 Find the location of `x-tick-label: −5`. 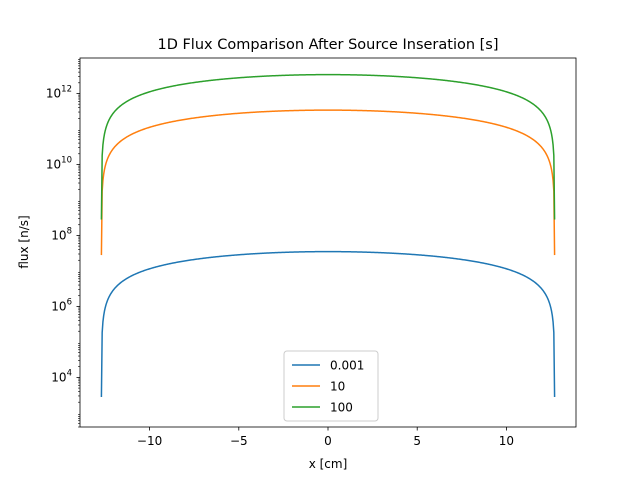

x-tick-label: −5 is located at coordinates (239, 441).